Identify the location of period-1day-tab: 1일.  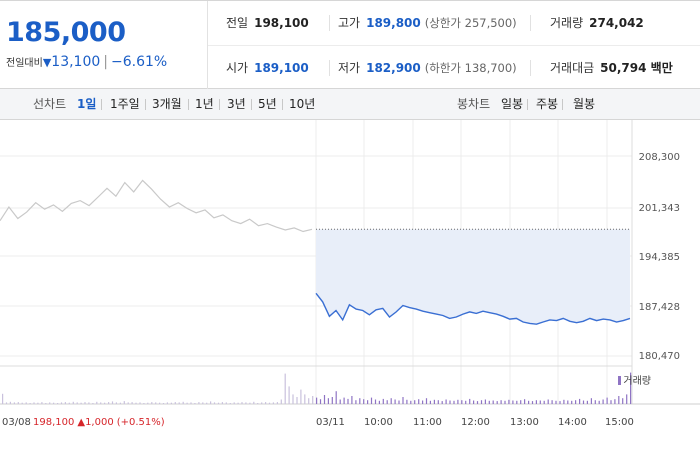
(87, 104).